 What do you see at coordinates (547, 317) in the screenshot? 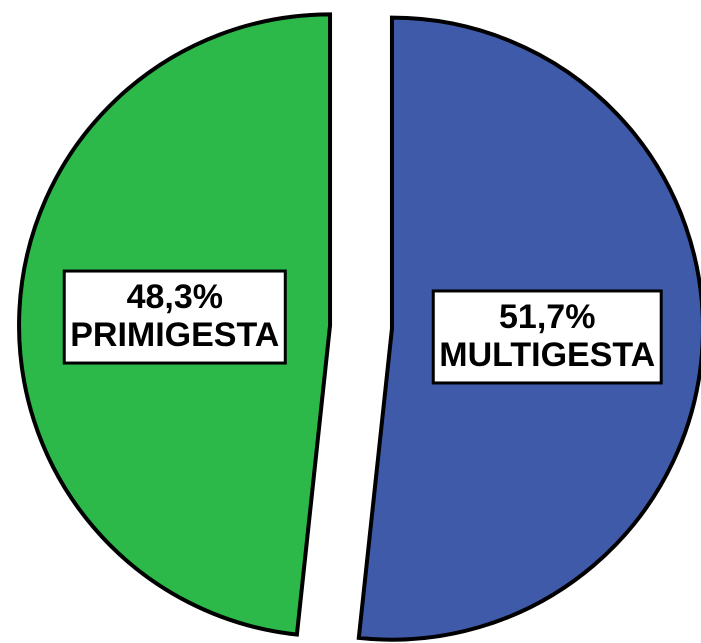
I see `slice-value-label: 51,7%` at bounding box center [547, 317].